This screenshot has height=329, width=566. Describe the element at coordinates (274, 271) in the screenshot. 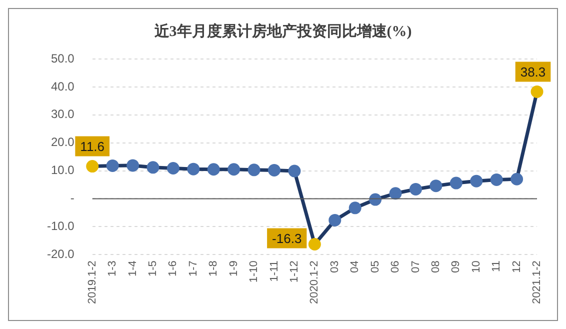

I see `x-tick-label: 1-11` at that location.